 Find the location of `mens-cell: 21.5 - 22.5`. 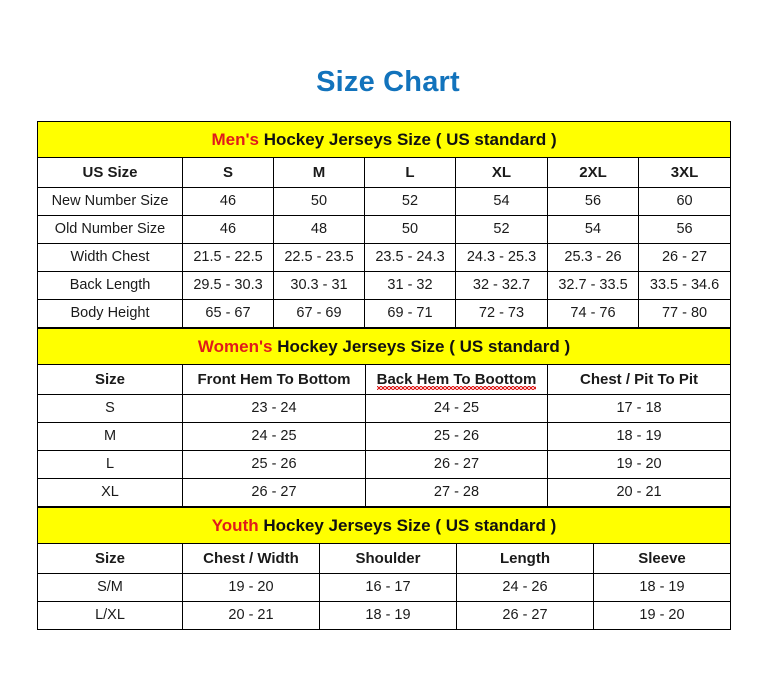

mens-cell: 21.5 - 22.5 is located at coordinates (228, 257).